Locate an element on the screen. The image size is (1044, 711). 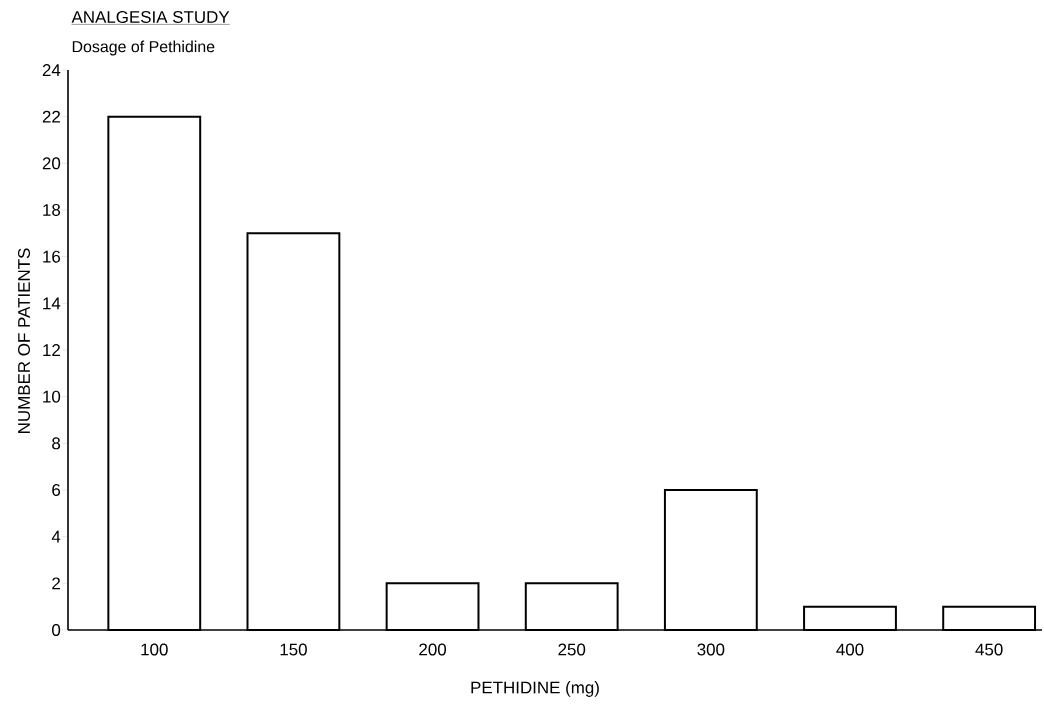
x-tick-label: 100 is located at coordinates (154, 649).